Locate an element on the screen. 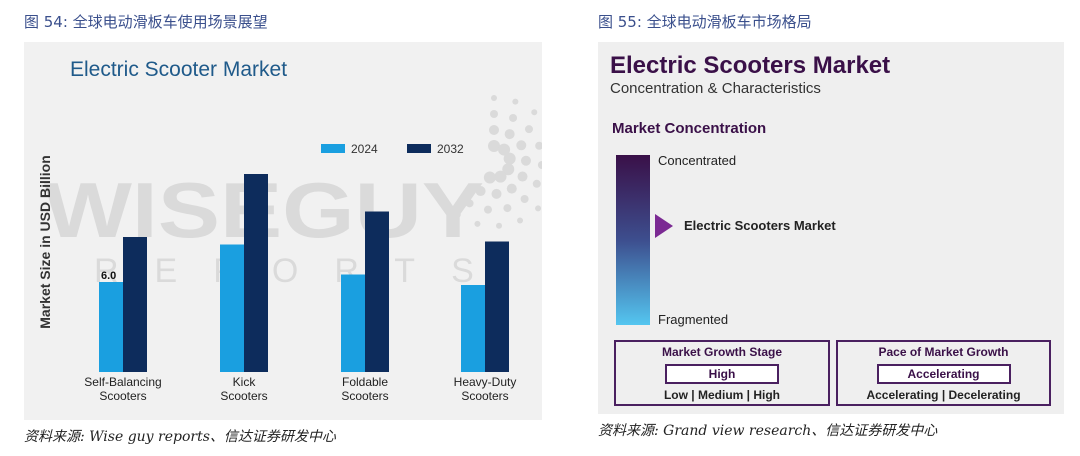 The image size is (1080, 456). data-labels: 6.0 is located at coordinates (108, 276).